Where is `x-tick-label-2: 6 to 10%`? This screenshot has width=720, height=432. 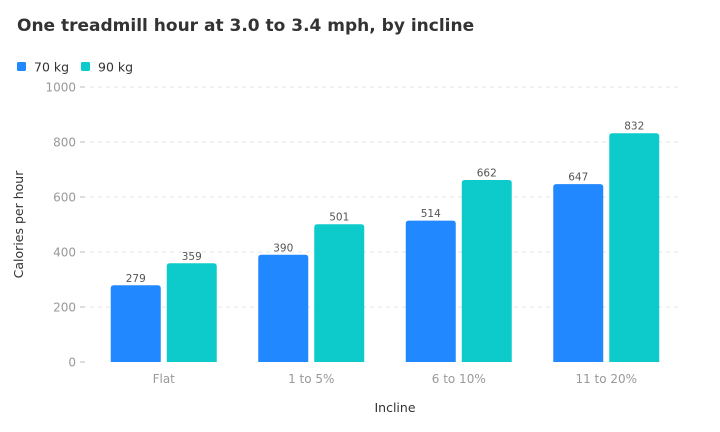
x-tick-label-2: 6 to 10% is located at coordinates (459, 379).